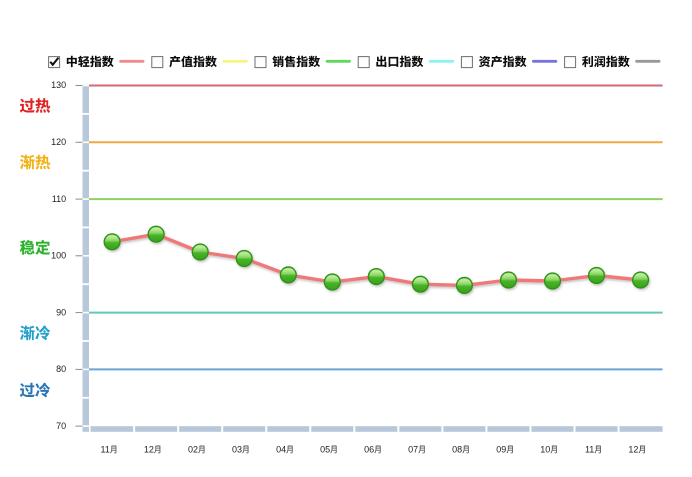 This screenshot has height=477, width=692. Describe the element at coordinates (501, 449) in the screenshot. I see `svg-text: 09` at that location.